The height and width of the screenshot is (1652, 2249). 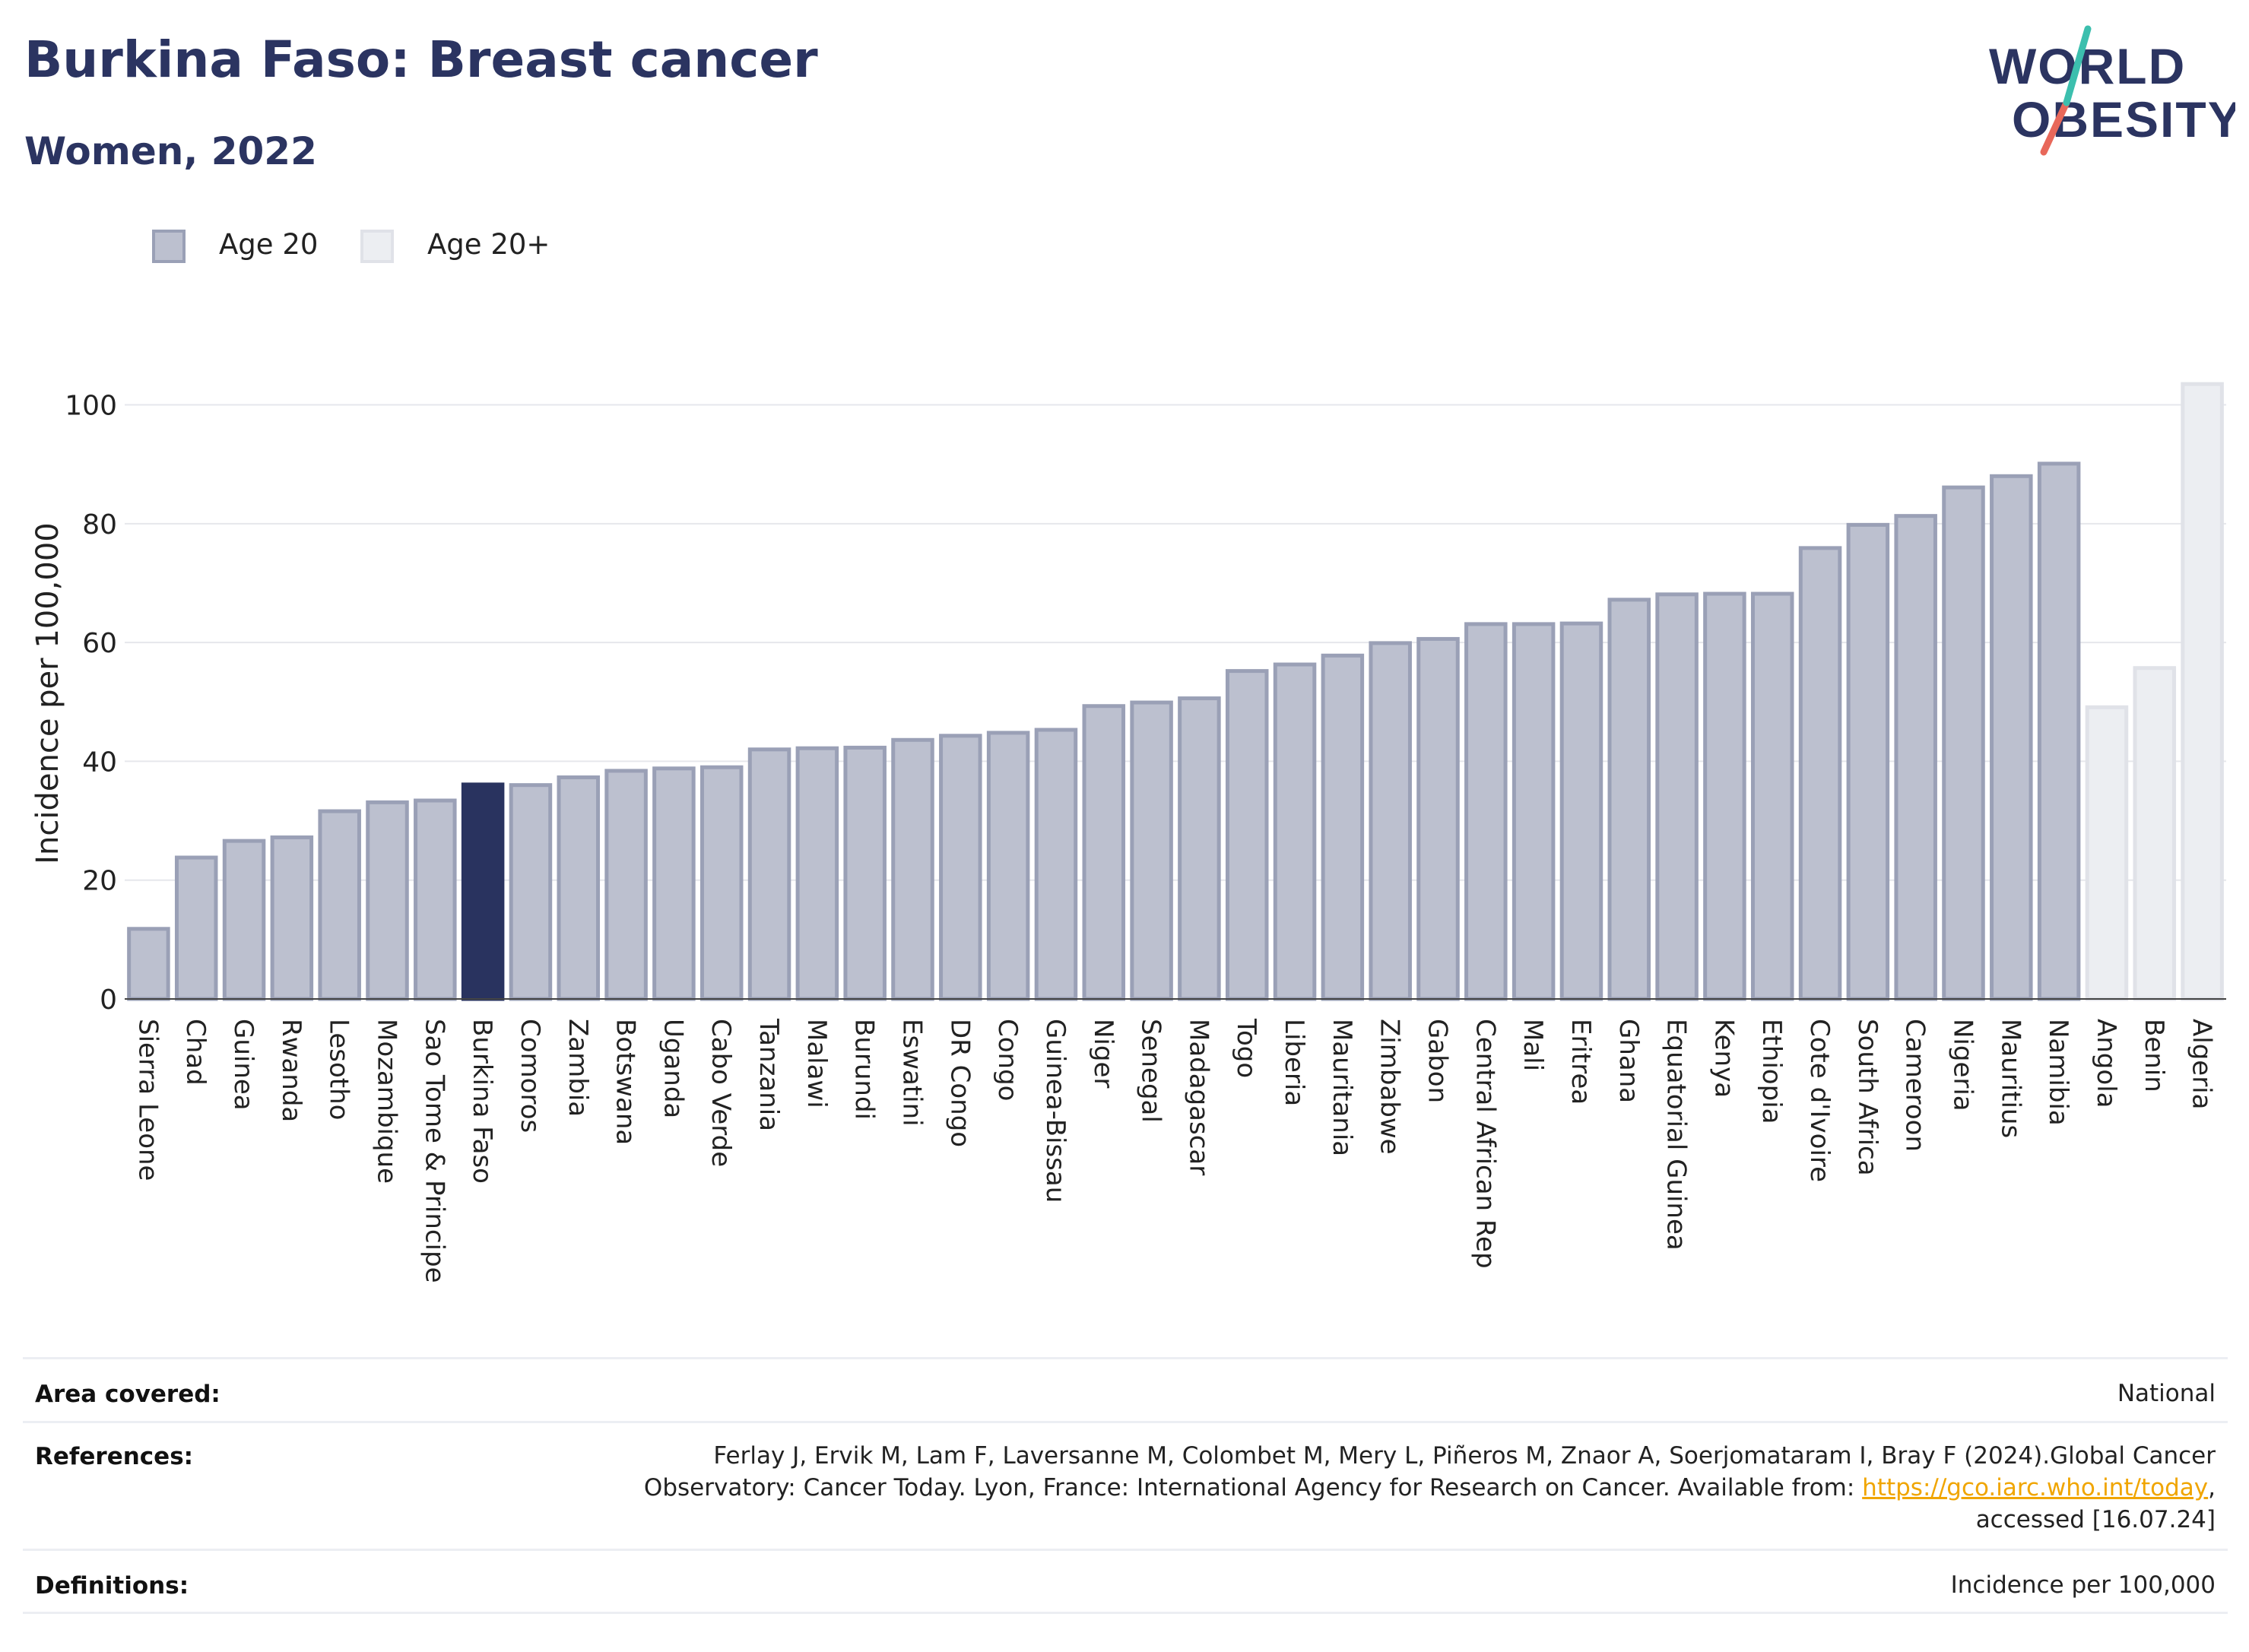 I want to click on world-obesity-logo: WORLD OBESITY, so click(x=2112, y=90).